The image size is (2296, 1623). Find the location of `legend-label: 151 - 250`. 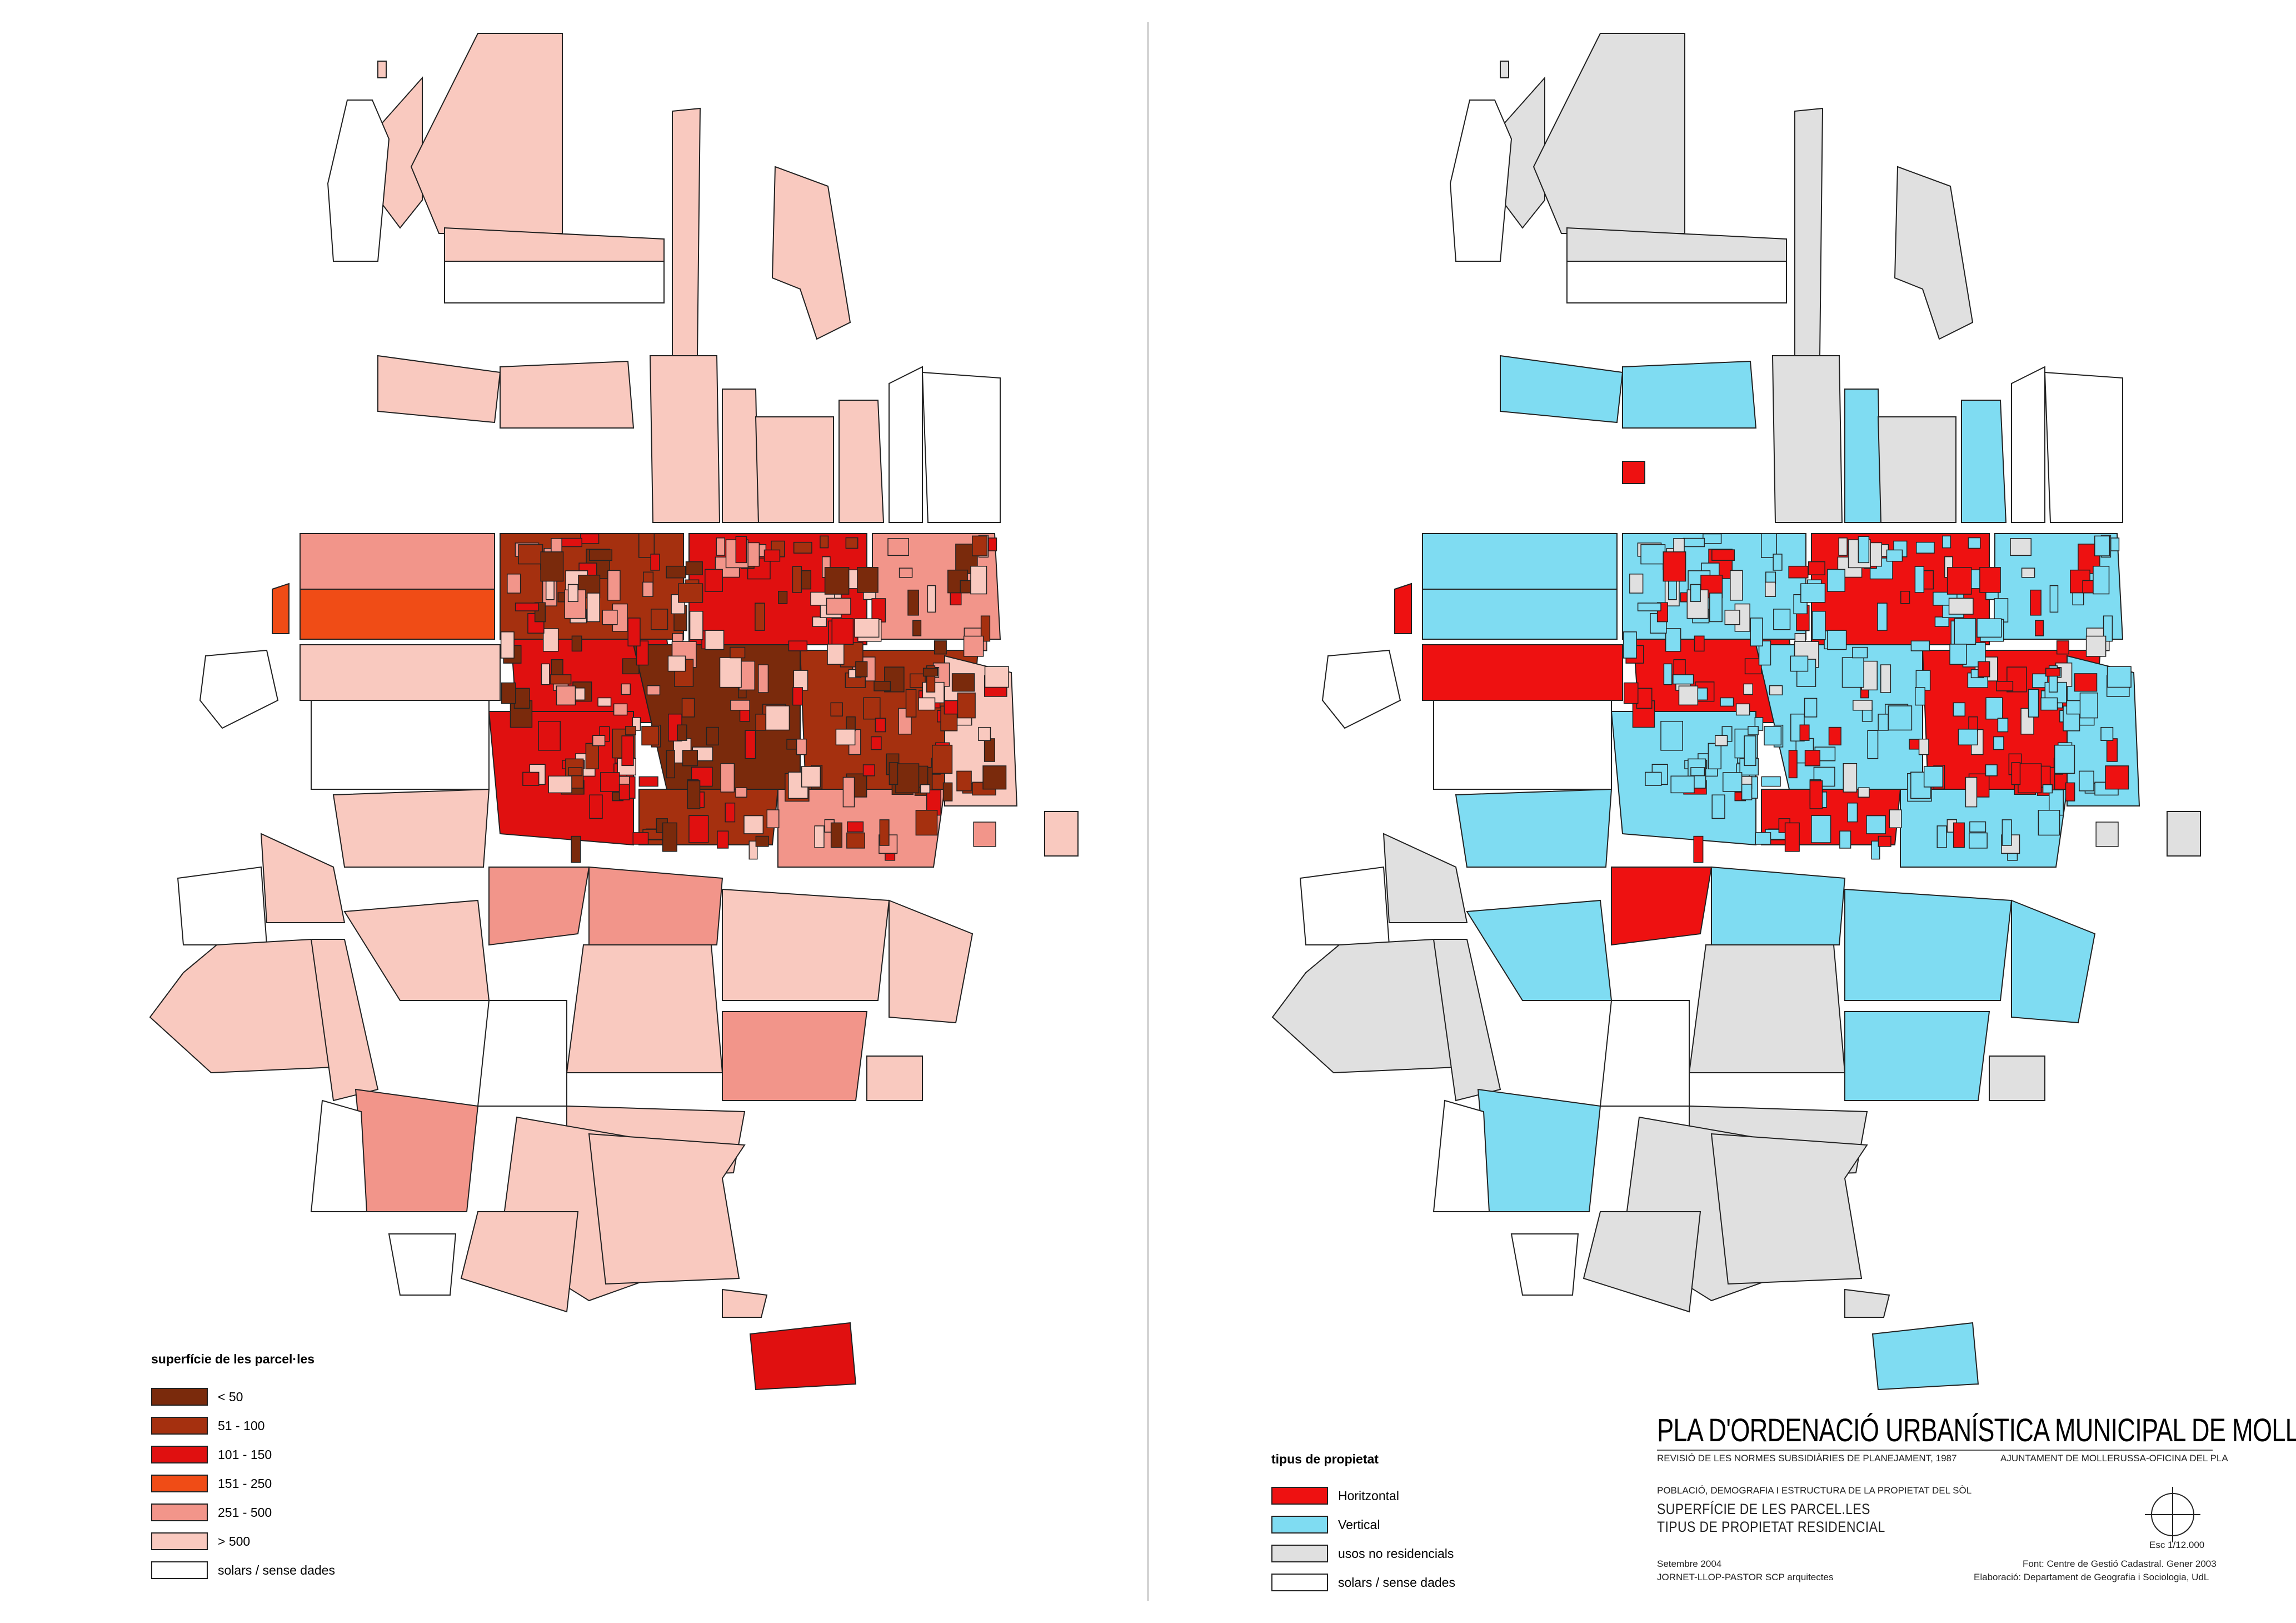

legend-label: 151 - 250 is located at coordinates (245, 1483).